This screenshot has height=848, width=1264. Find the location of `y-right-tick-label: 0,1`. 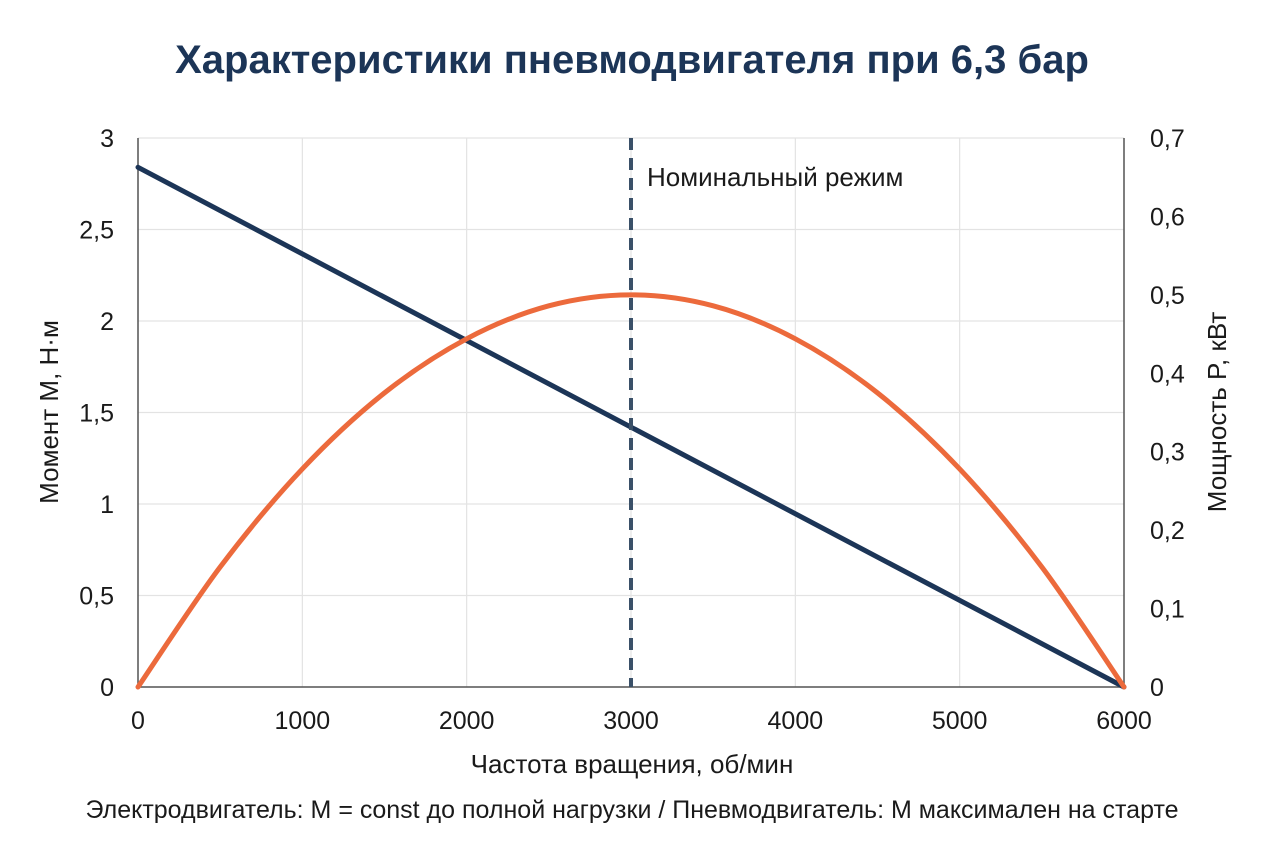

y-right-tick-label: 0,1 is located at coordinates (1167, 610).